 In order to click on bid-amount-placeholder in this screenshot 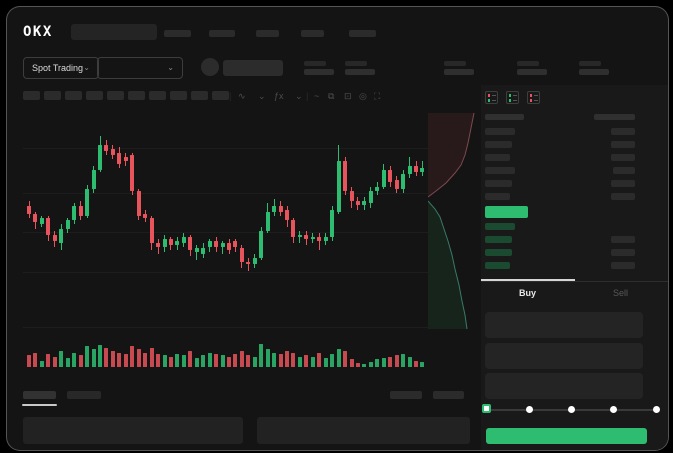, I will do `click(623, 265)`.